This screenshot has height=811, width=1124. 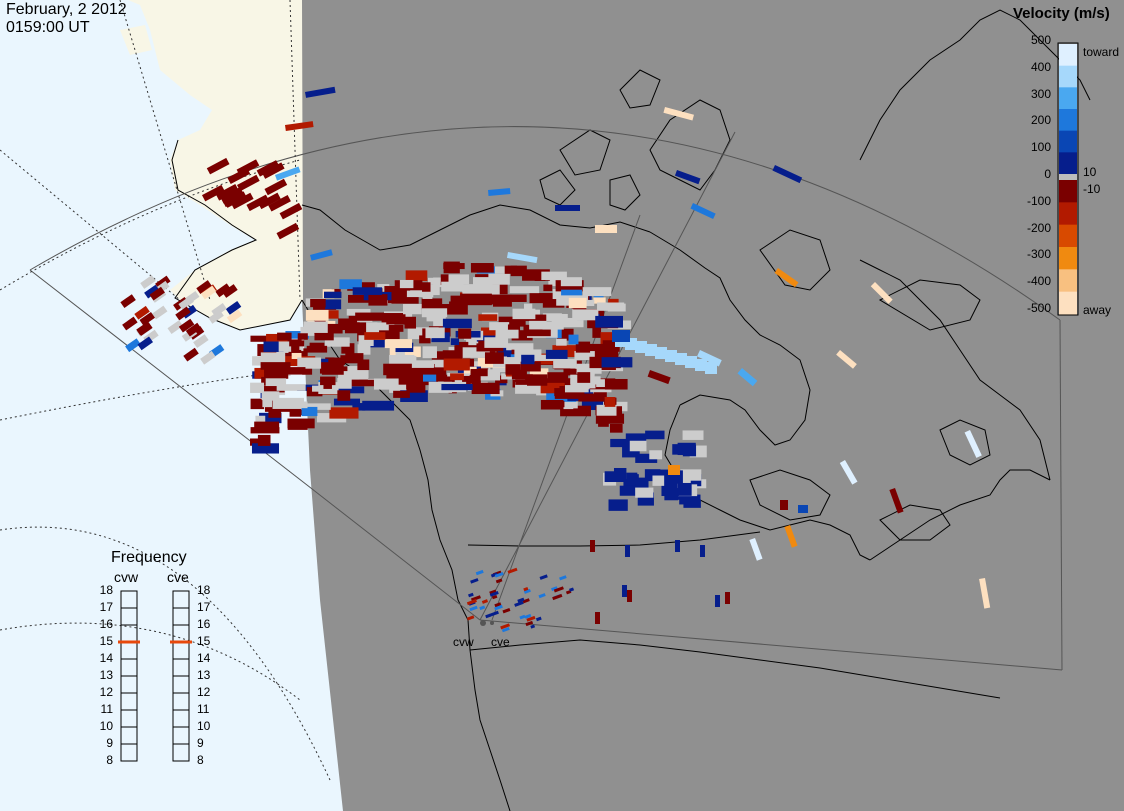 What do you see at coordinates (204, 675) in the screenshot?
I see `freq-tick-label: 13` at bounding box center [204, 675].